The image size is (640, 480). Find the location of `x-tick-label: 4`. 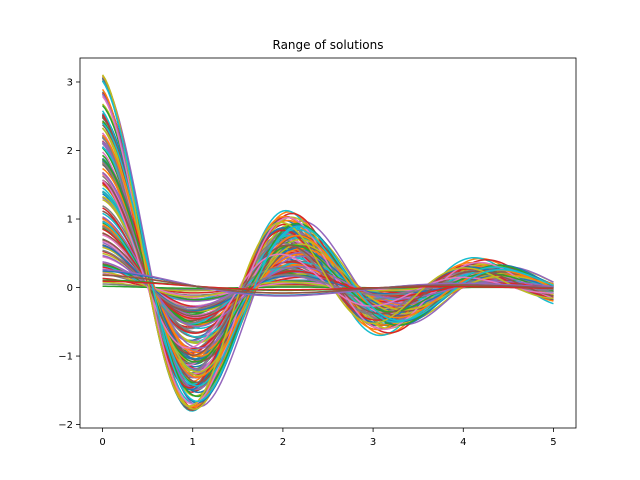

x-tick-label: 4 is located at coordinates (463, 442).